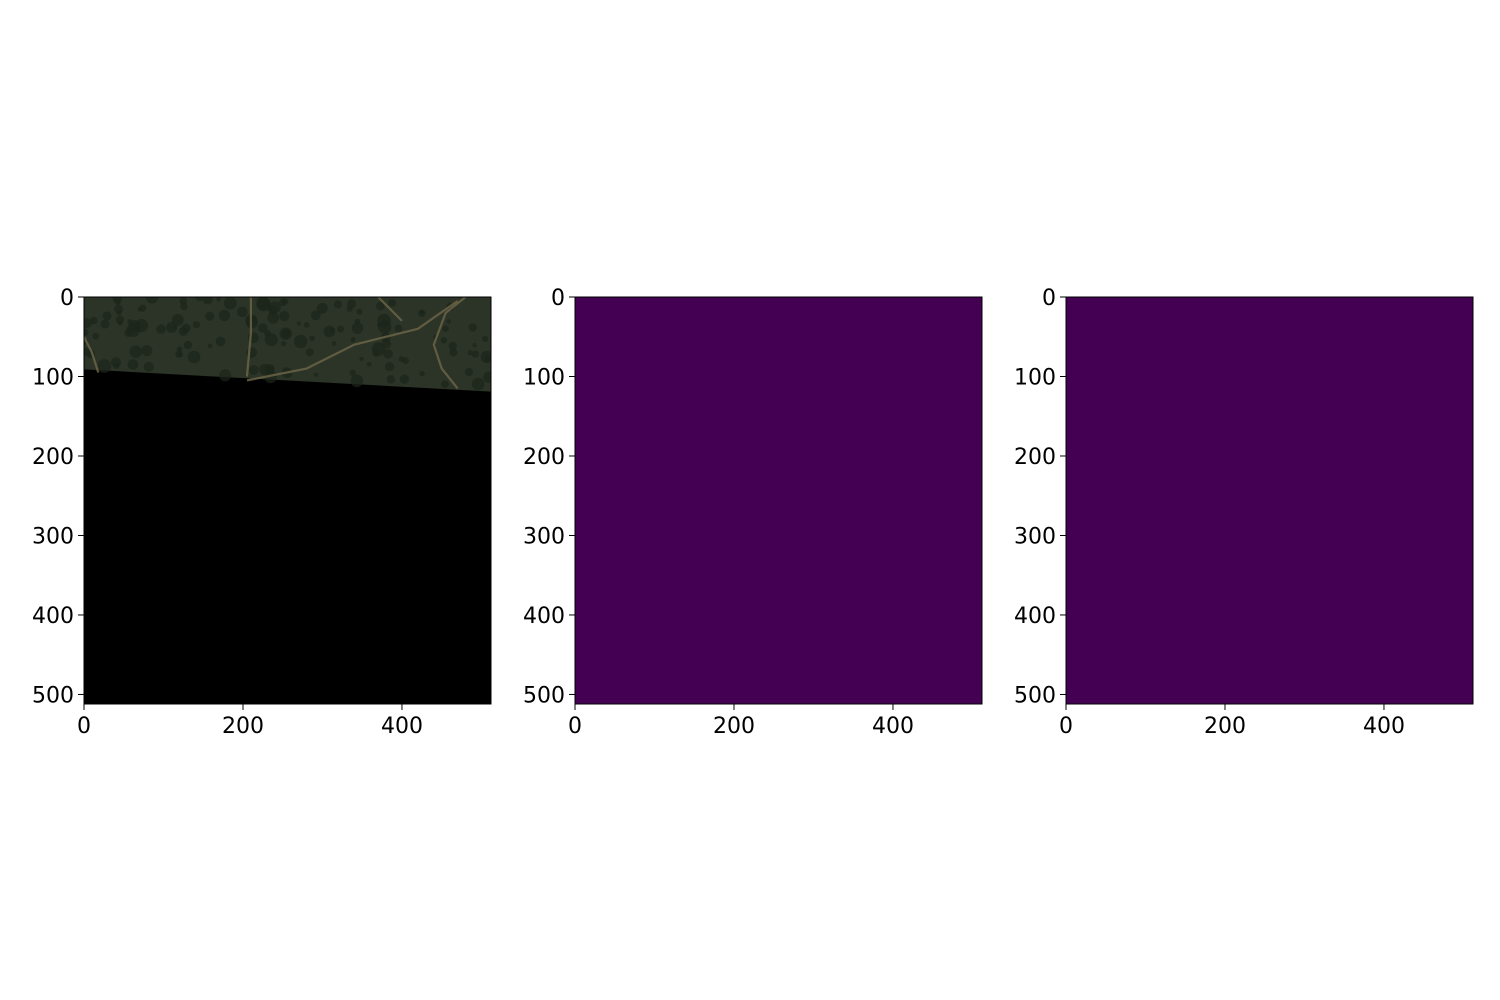 The image size is (1500, 1000). I want to click on panel-mask-2: 0 200 400 0 100 200 300 400 500, so click(1244, 512).